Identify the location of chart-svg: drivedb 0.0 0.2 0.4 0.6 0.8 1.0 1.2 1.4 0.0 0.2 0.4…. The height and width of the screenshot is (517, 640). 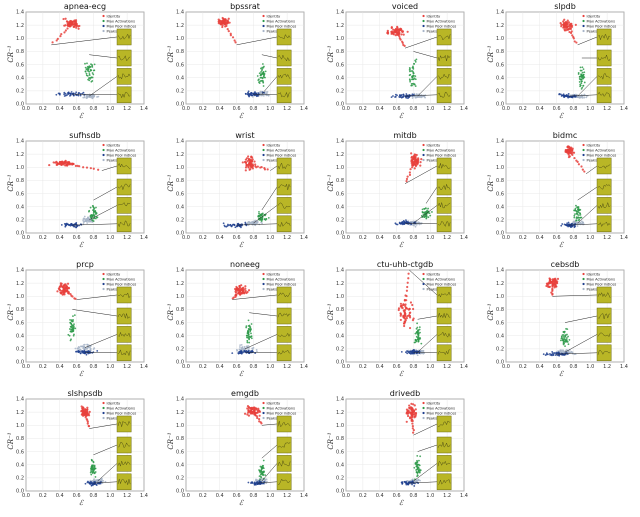
(397, 448).